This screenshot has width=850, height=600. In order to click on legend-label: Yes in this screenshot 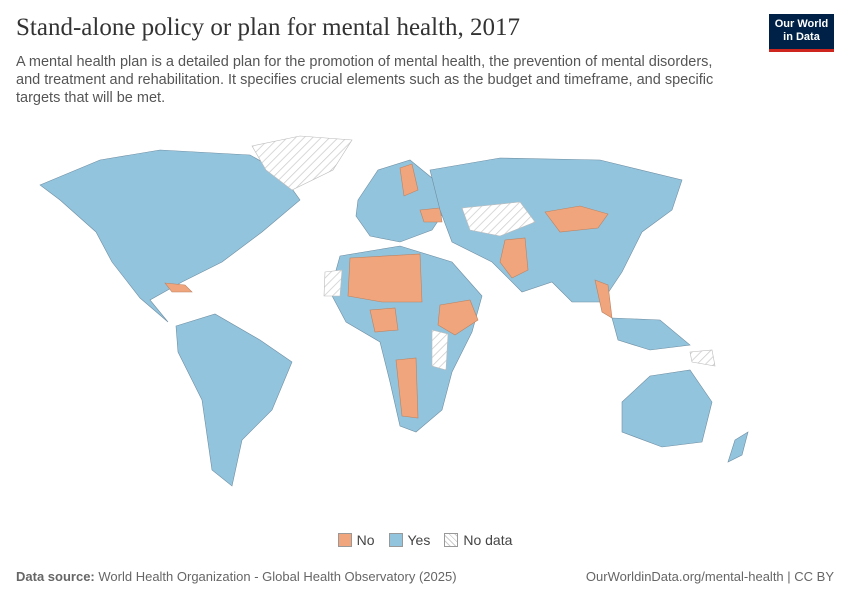, I will do `click(419, 540)`.